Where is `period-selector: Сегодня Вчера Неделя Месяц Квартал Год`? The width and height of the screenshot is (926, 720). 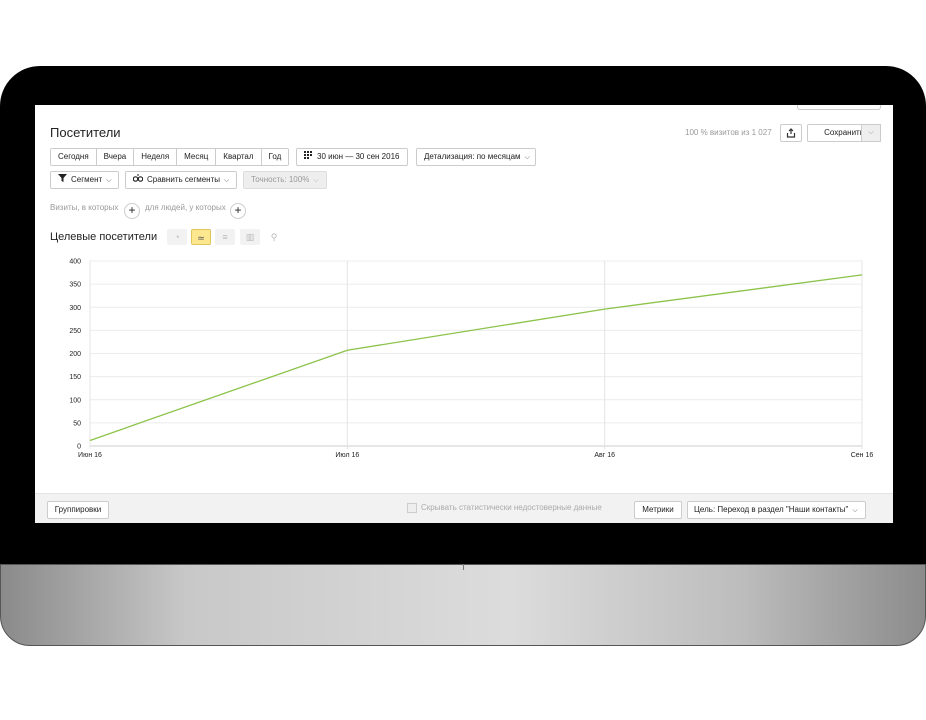
period-selector: Сегодня Вчера Неделя Месяц Квартал Год is located at coordinates (170, 157).